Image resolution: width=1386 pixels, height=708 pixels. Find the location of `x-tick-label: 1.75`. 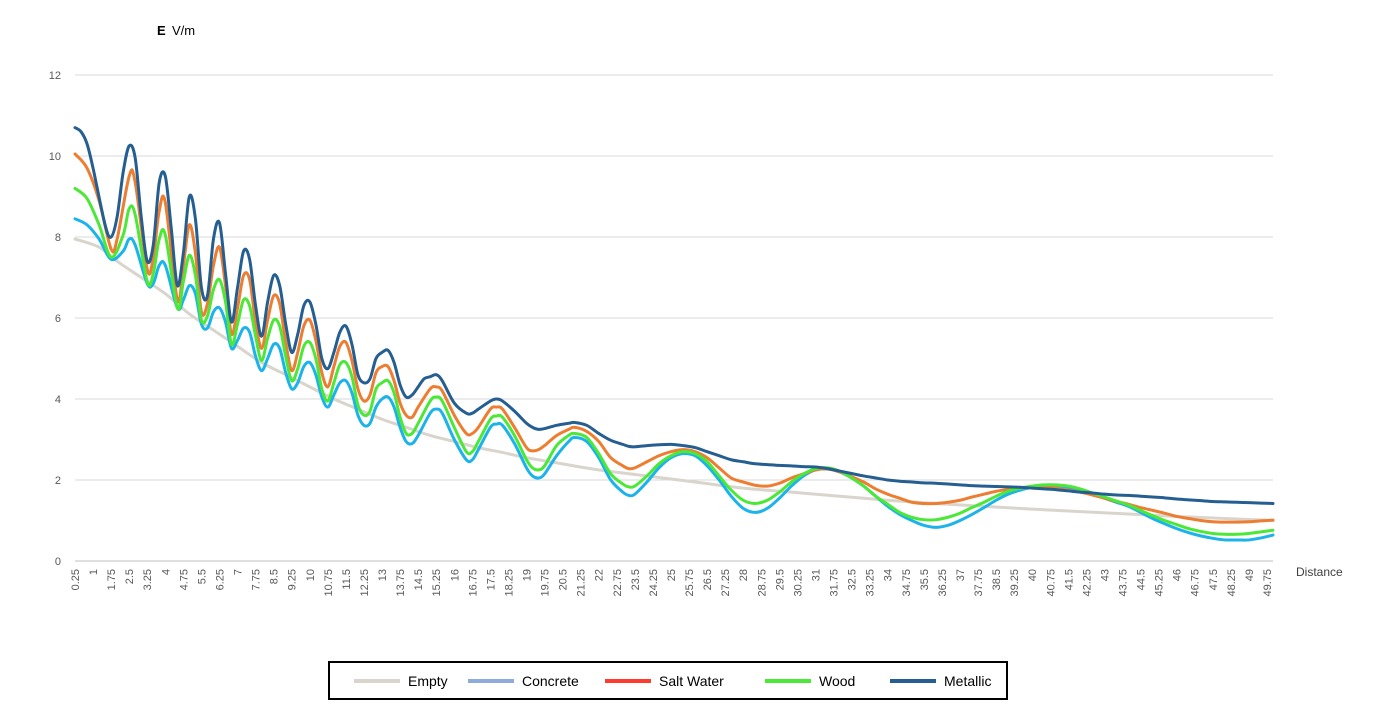

x-tick-label: 1.75 is located at coordinates (112, 579).